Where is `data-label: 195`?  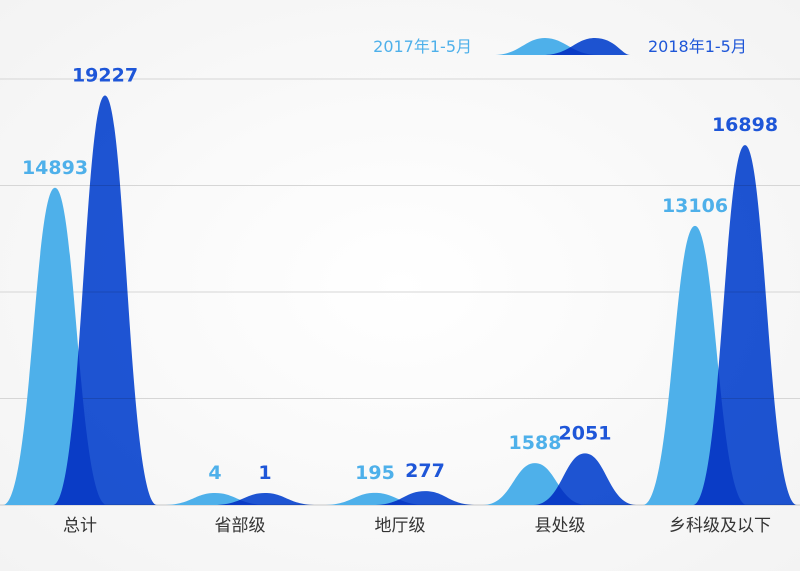
data-label: 195 is located at coordinates (375, 473).